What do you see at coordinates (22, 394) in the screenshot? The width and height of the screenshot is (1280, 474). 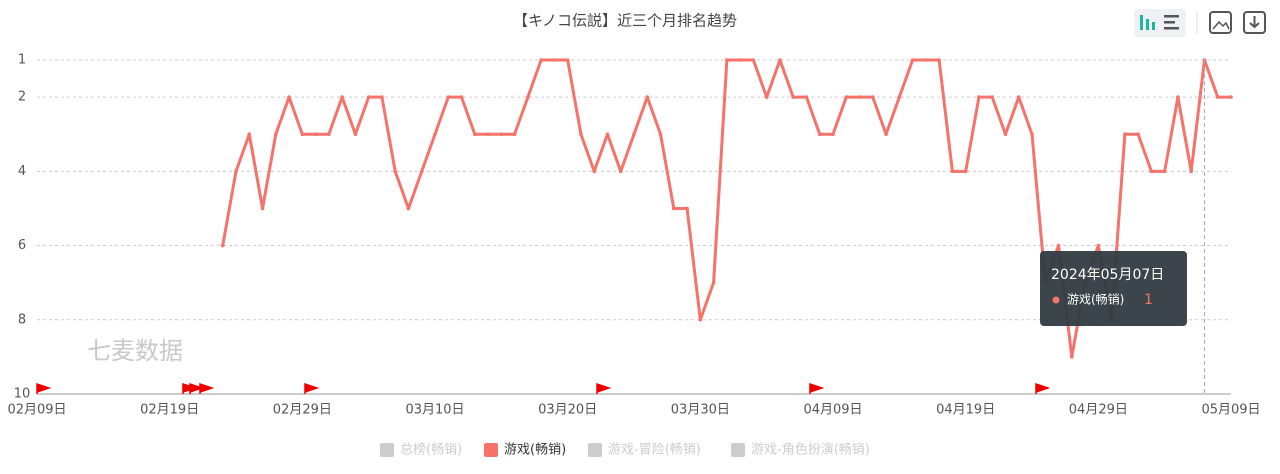 I see `y-tick-label: 10` at bounding box center [22, 394].